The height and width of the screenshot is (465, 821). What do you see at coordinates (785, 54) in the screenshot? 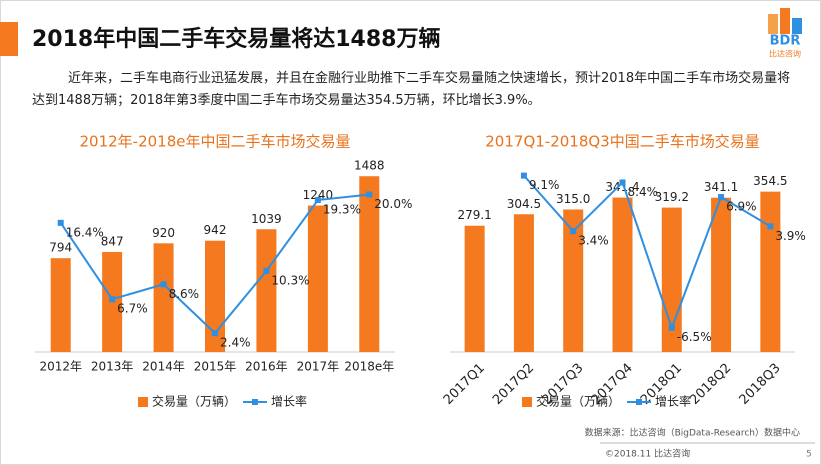
I see `logo-sub: 比达咨询` at bounding box center [785, 54].